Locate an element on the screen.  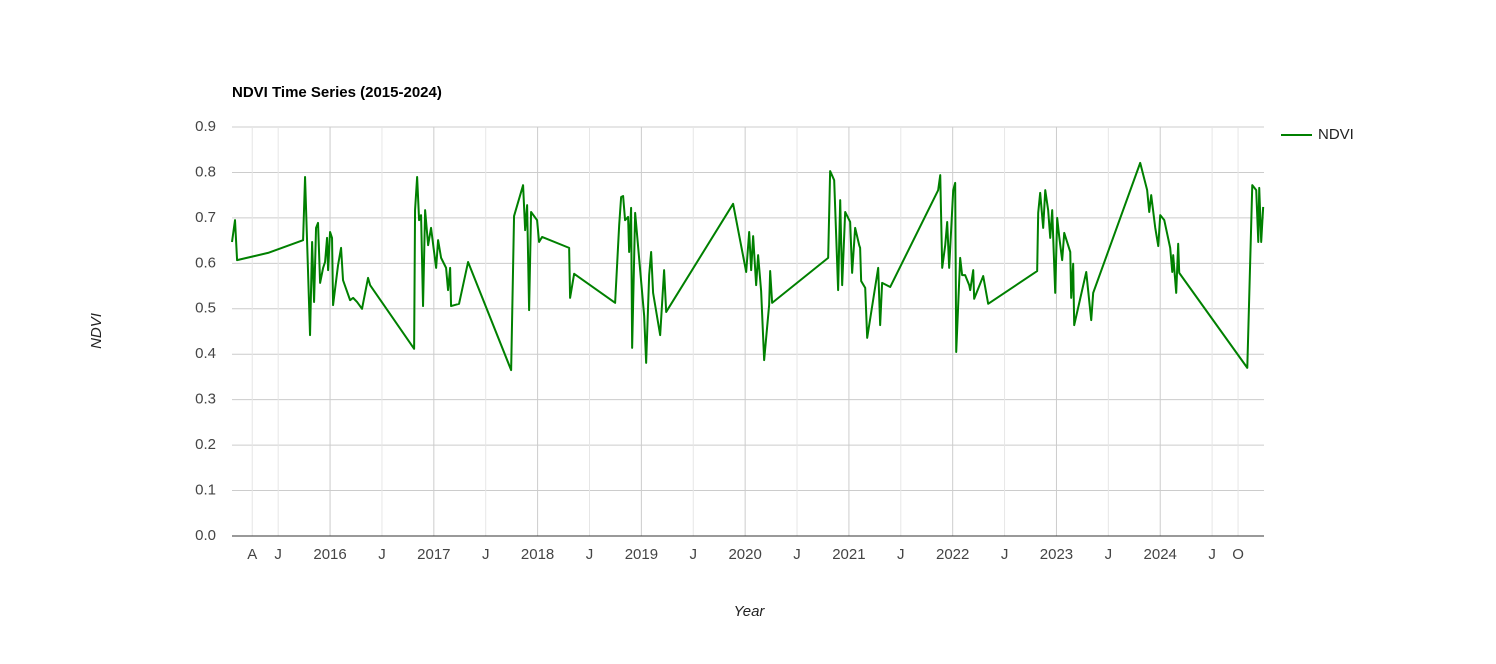
y-tick-label: 0.3 is located at coordinates (205, 399).